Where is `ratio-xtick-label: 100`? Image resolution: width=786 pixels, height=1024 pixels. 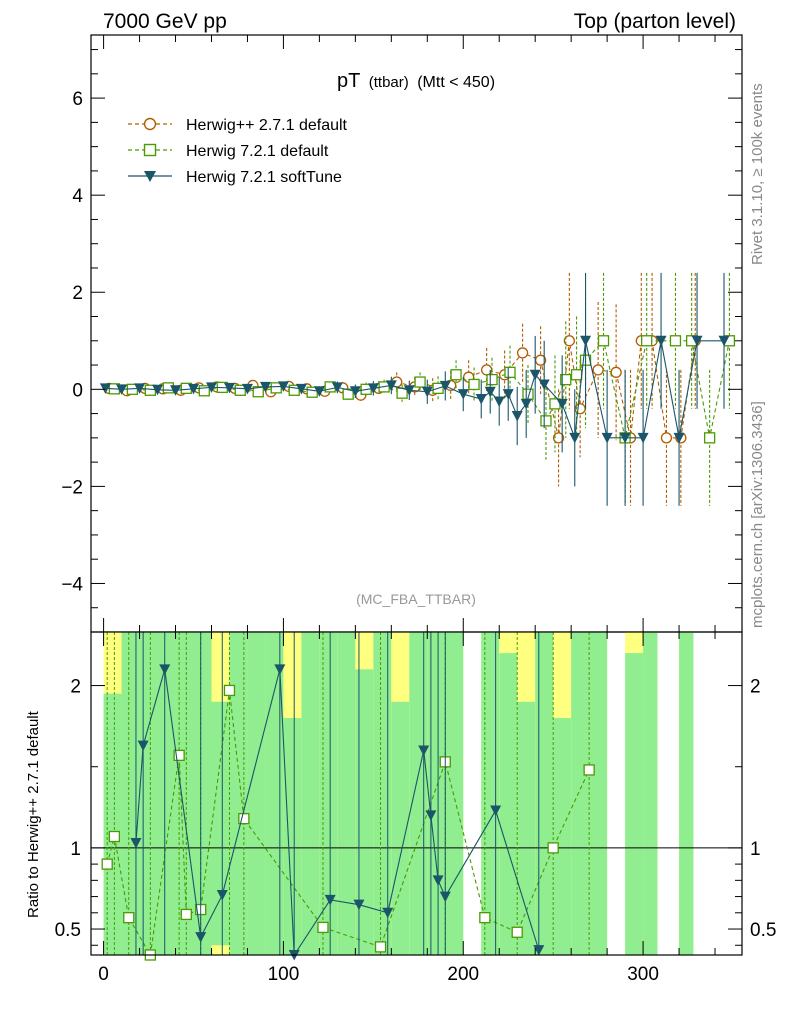 ratio-xtick-label: 100 is located at coordinates (284, 974).